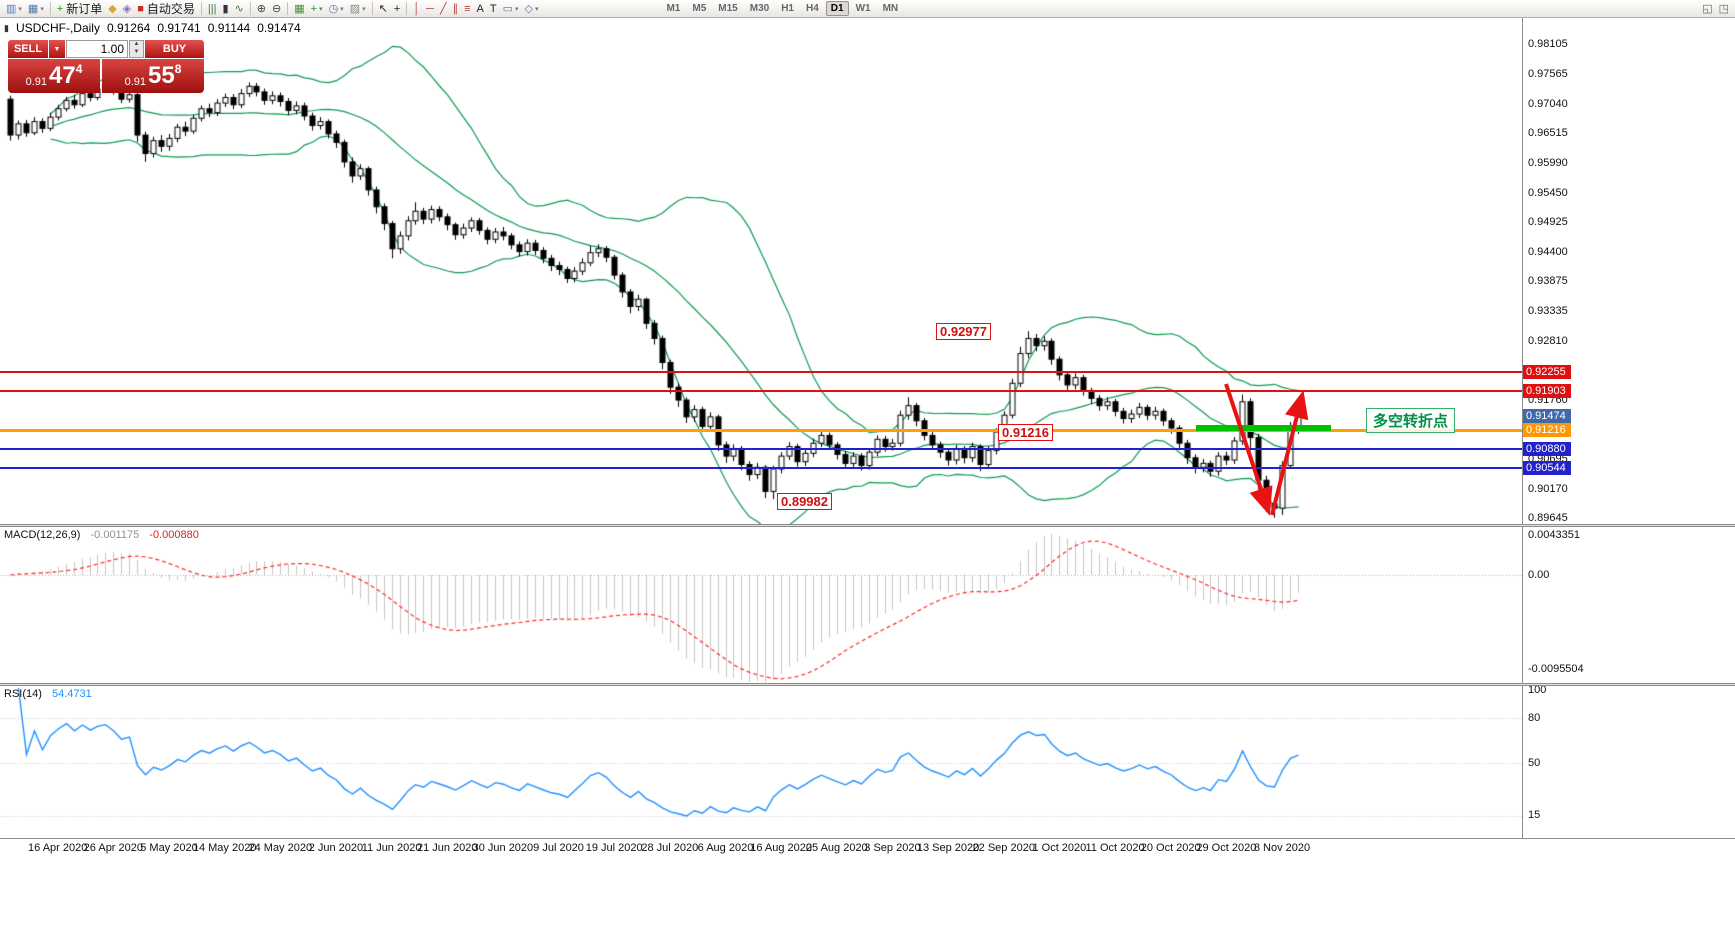 This screenshot has height=939, width=1735. What do you see at coordinates (1263, 428) in the screenshot?
I see `turning-point-band` at bounding box center [1263, 428].